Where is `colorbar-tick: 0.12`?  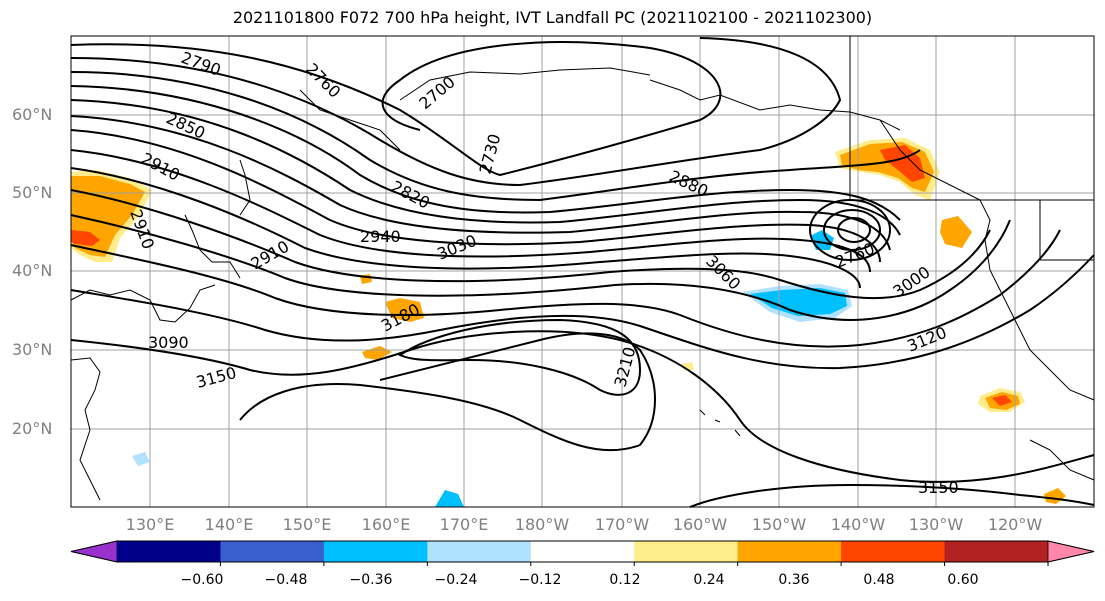
colorbar-tick: 0.12 is located at coordinates (625, 580).